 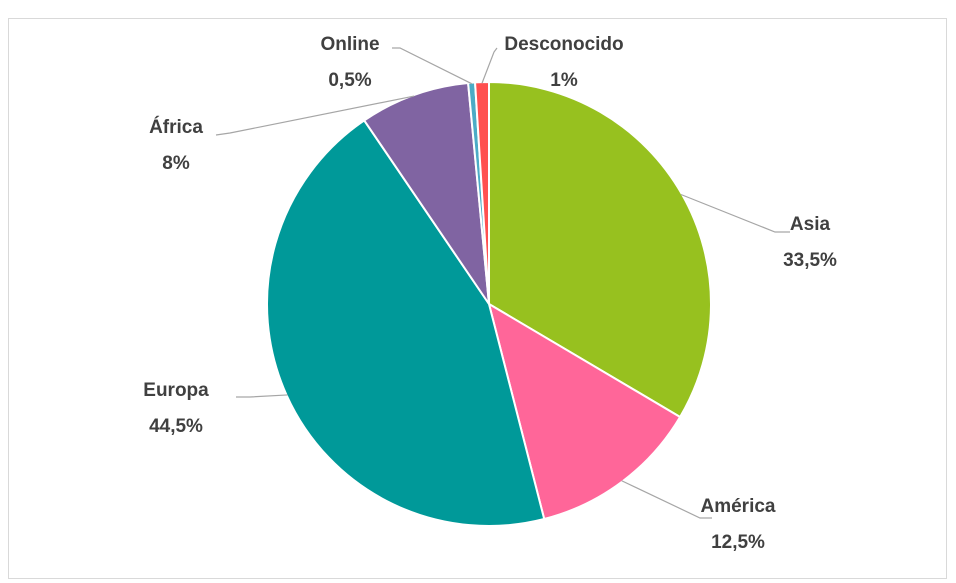 What do you see at coordinates (564, 80) in the screenshot?
I see `value-label: 1%` at bounding box center [564, 80].